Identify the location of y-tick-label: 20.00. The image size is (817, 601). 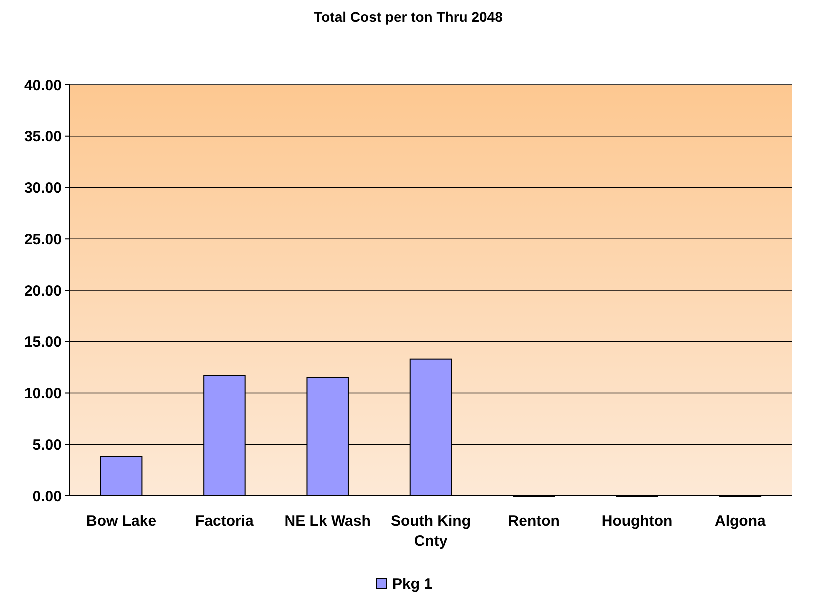
(43, 291).